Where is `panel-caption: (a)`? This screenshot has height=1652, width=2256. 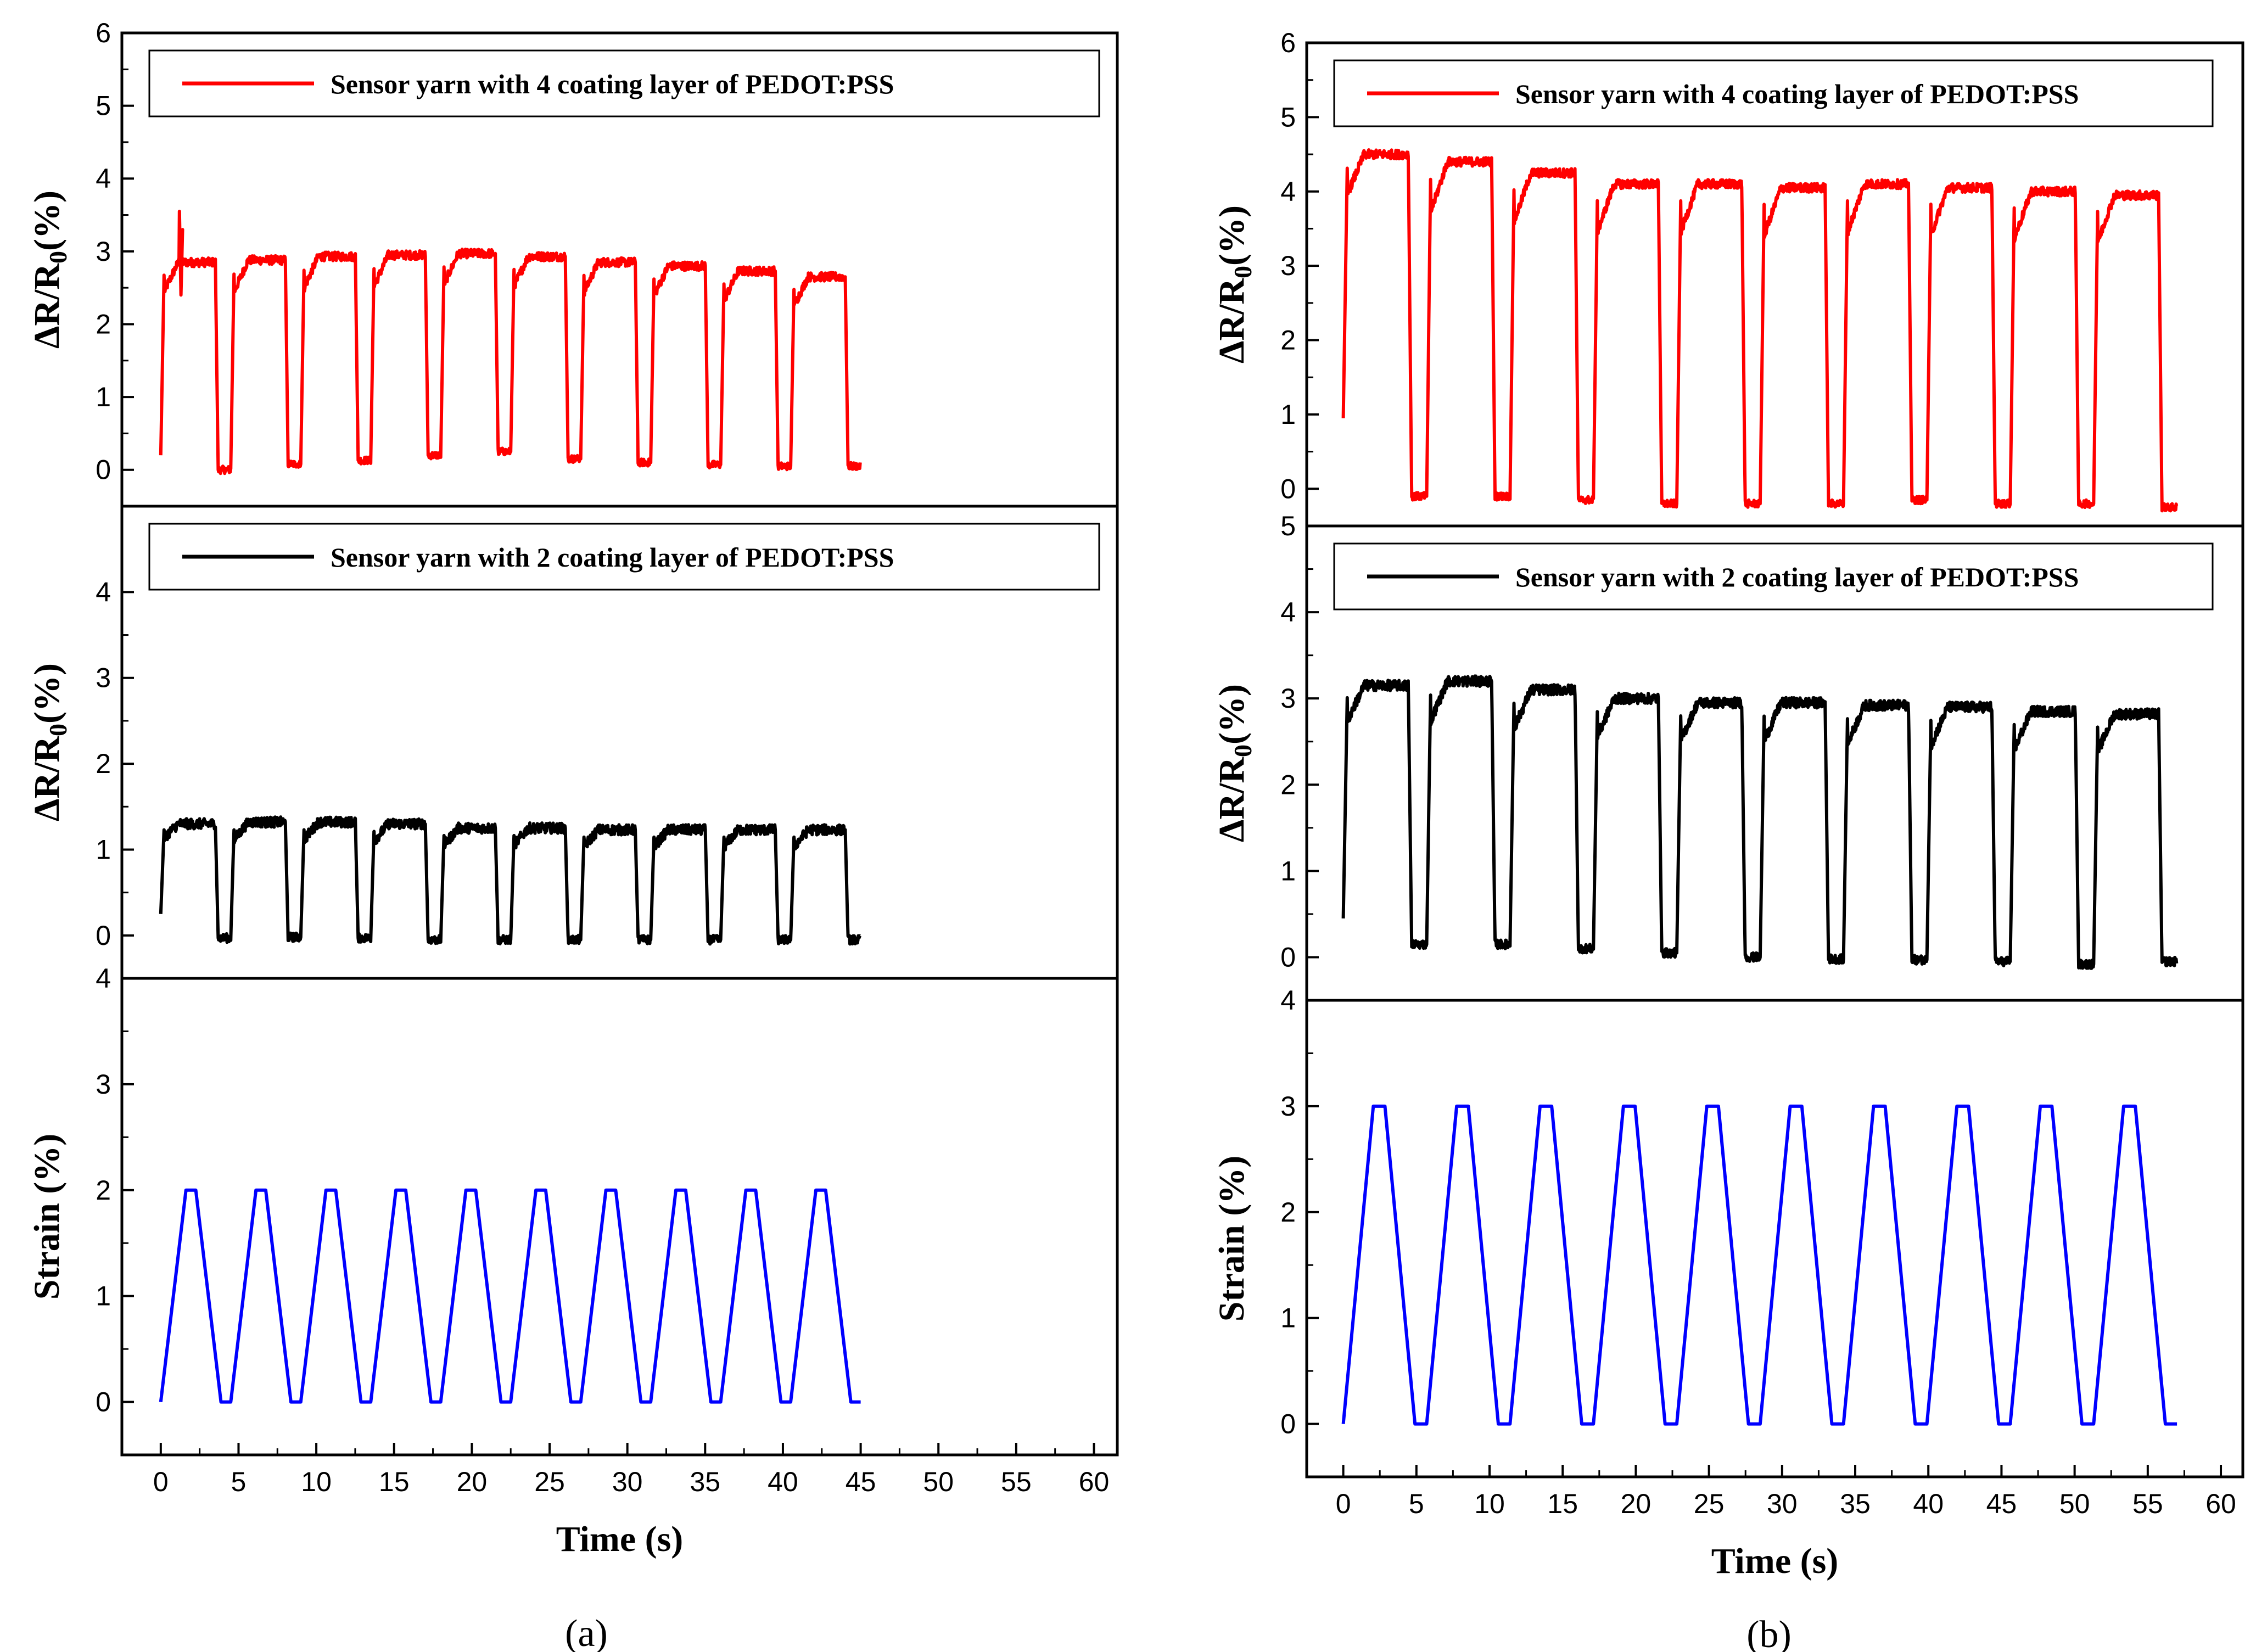
panel-caption: (a) is located at coordinates (586, 1632).